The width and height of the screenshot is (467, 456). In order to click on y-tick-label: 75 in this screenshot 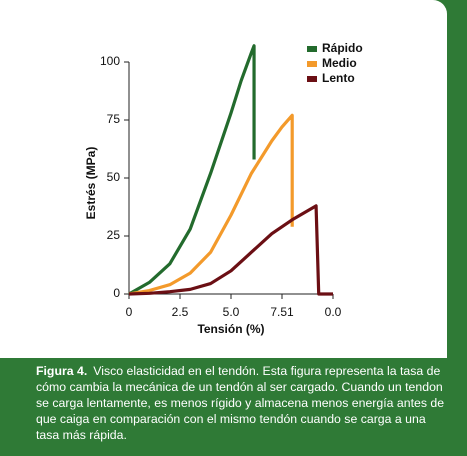, I will do `click(114, 119)`.